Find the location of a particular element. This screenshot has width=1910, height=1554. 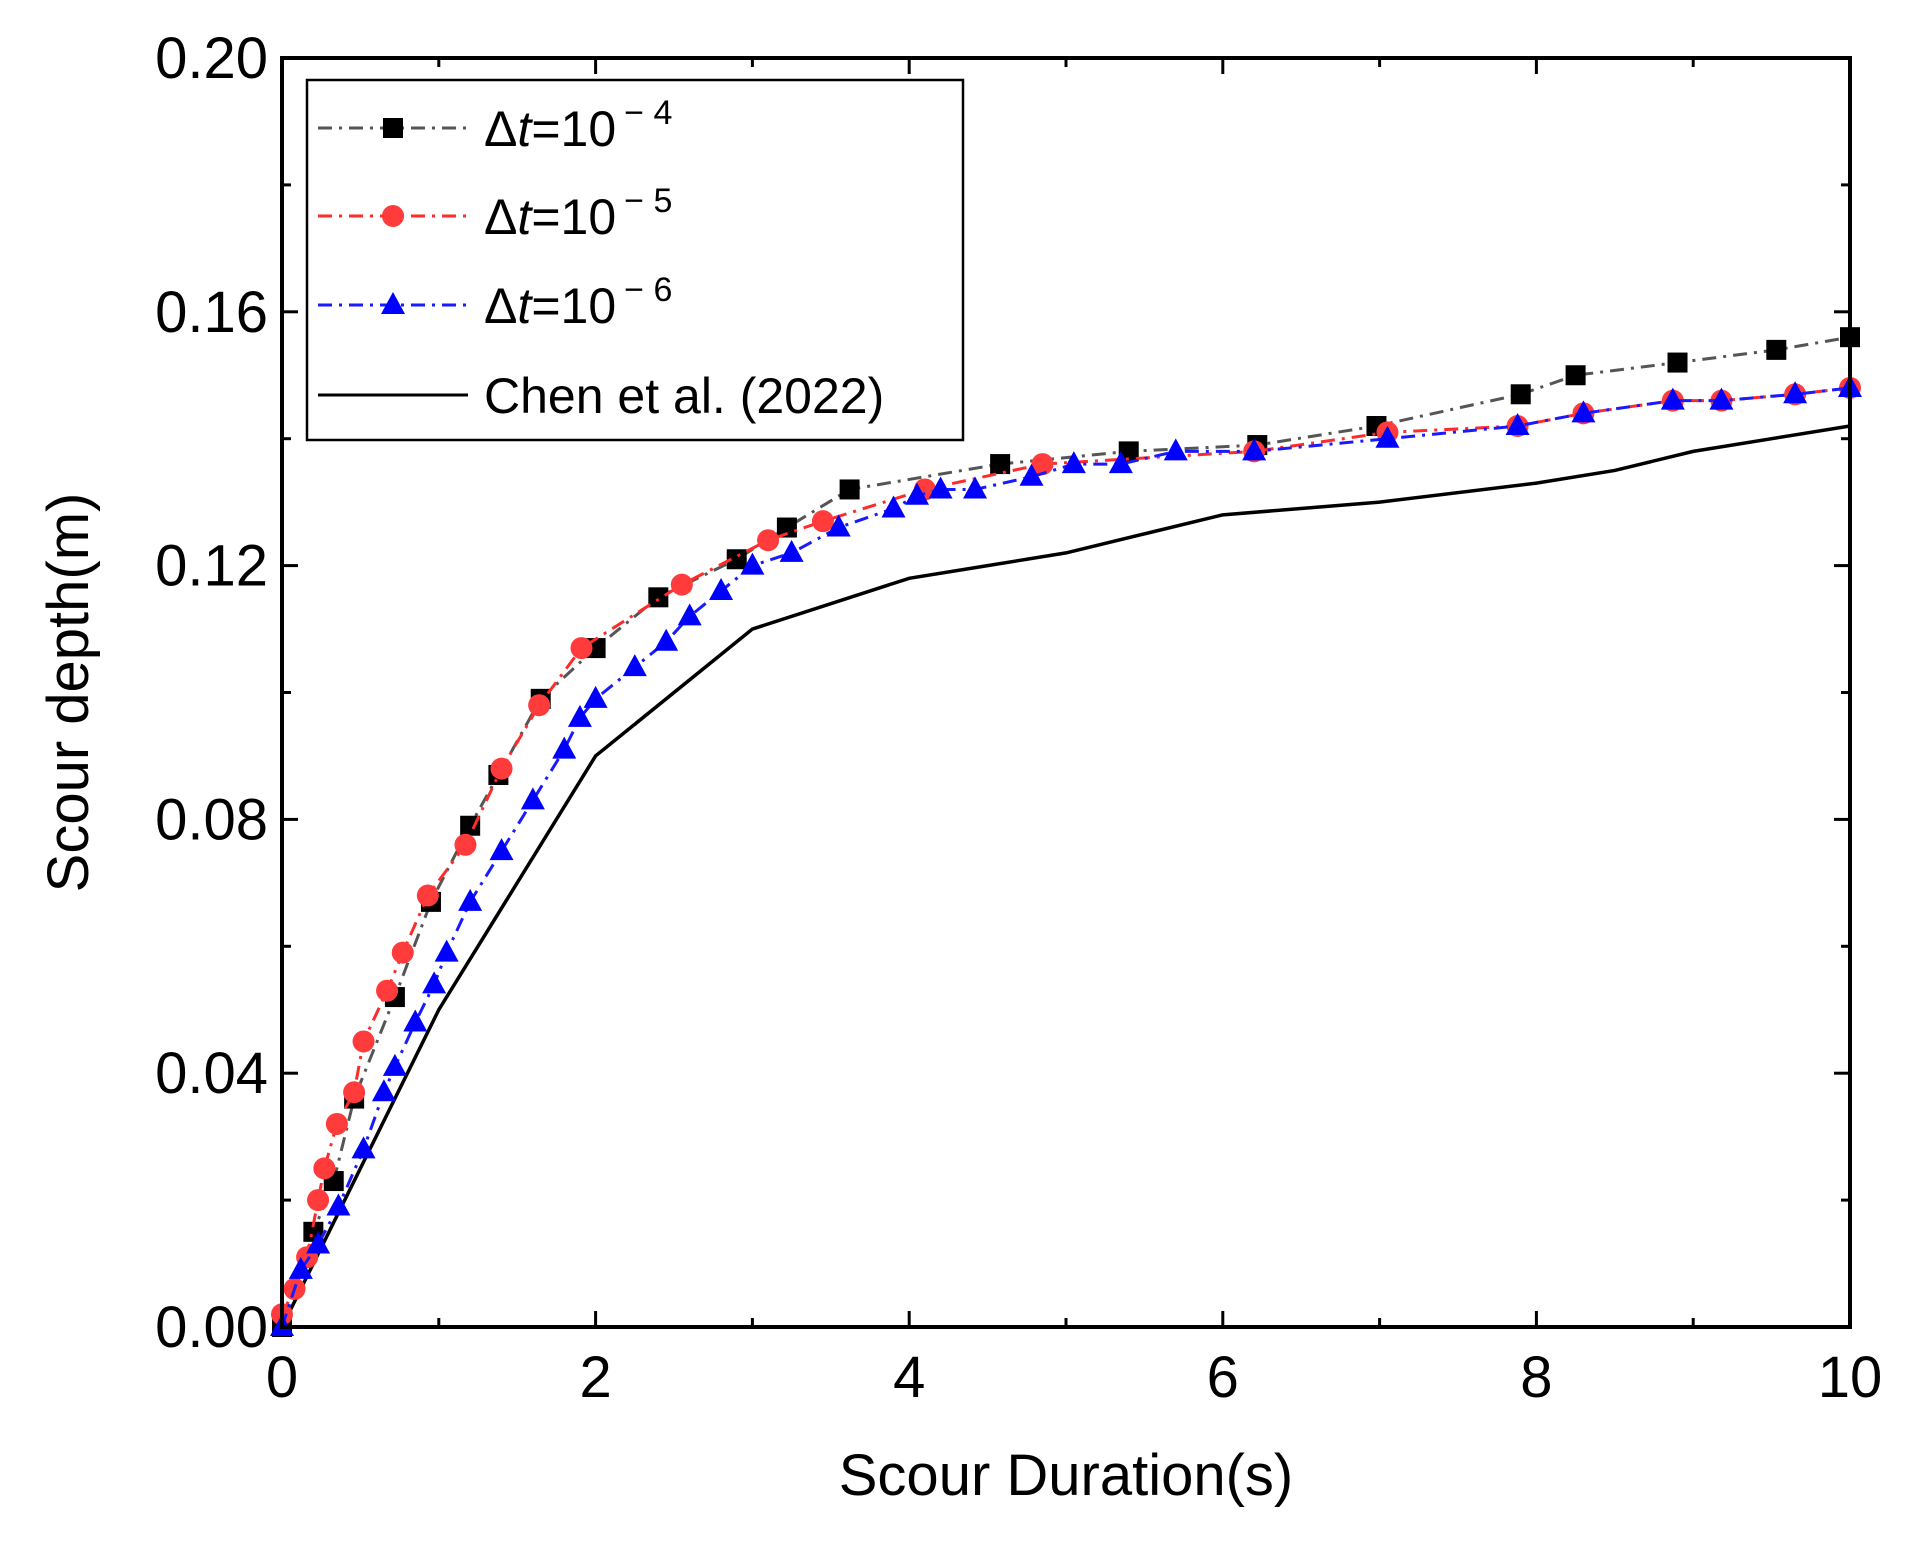

x-tick-label: 0 is located at coordinates (282, 1377).